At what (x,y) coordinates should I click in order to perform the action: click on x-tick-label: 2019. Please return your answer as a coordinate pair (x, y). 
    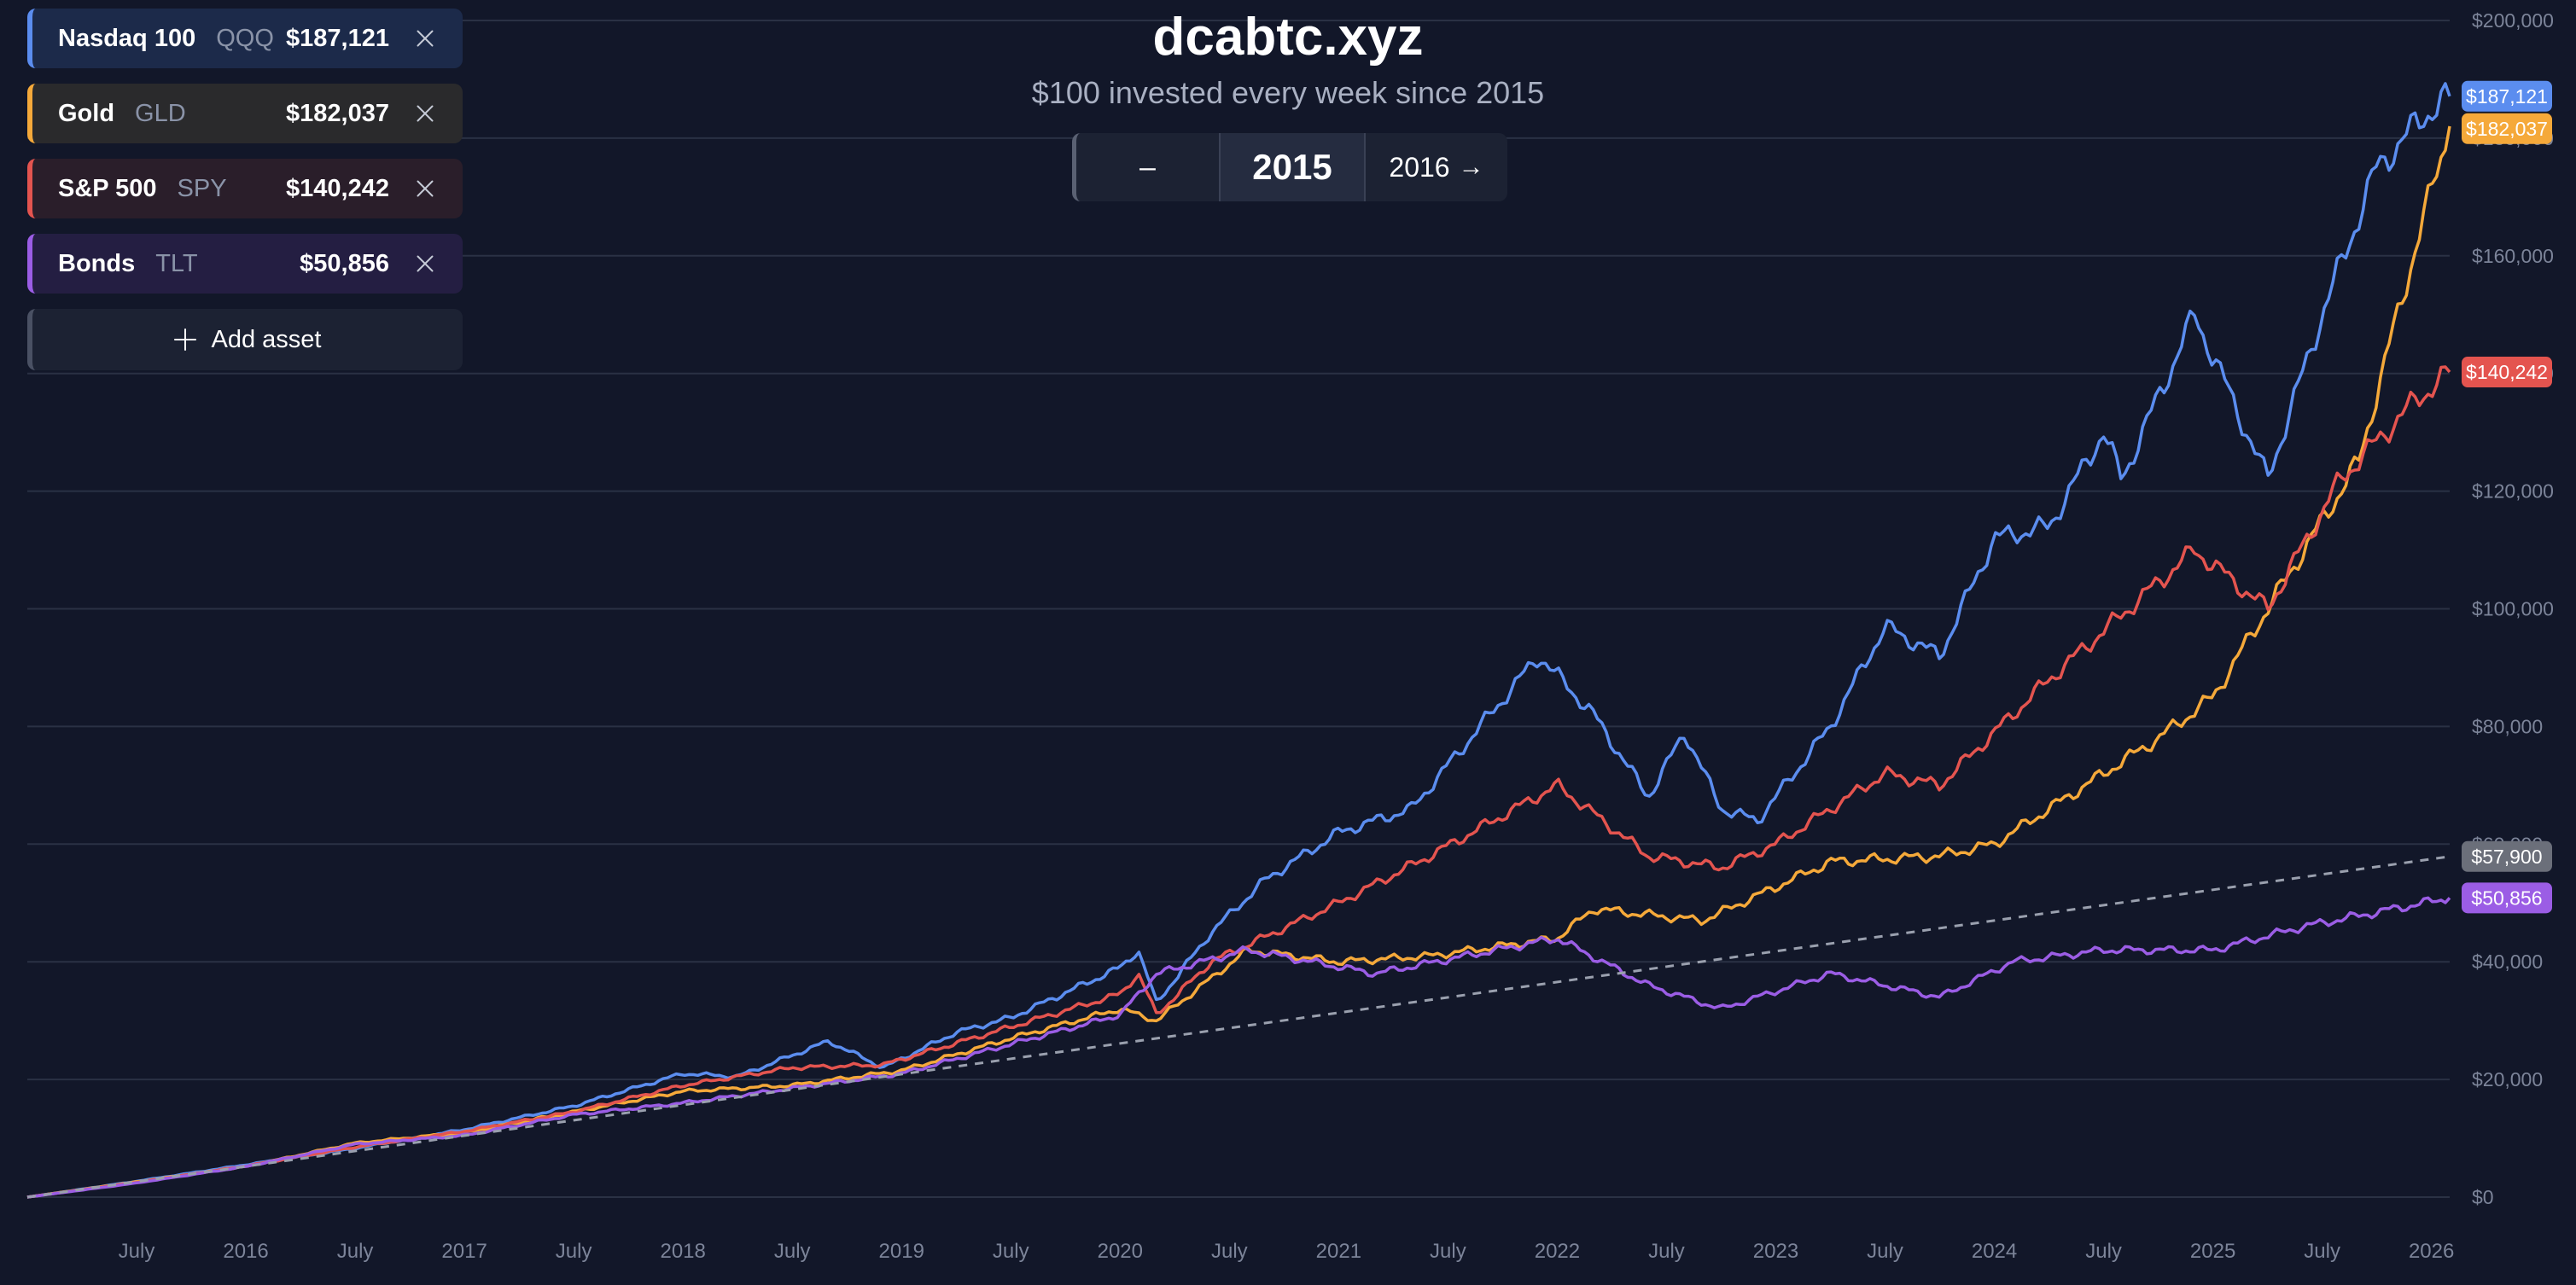
    Looking at the image, I should click on (901, 1252).